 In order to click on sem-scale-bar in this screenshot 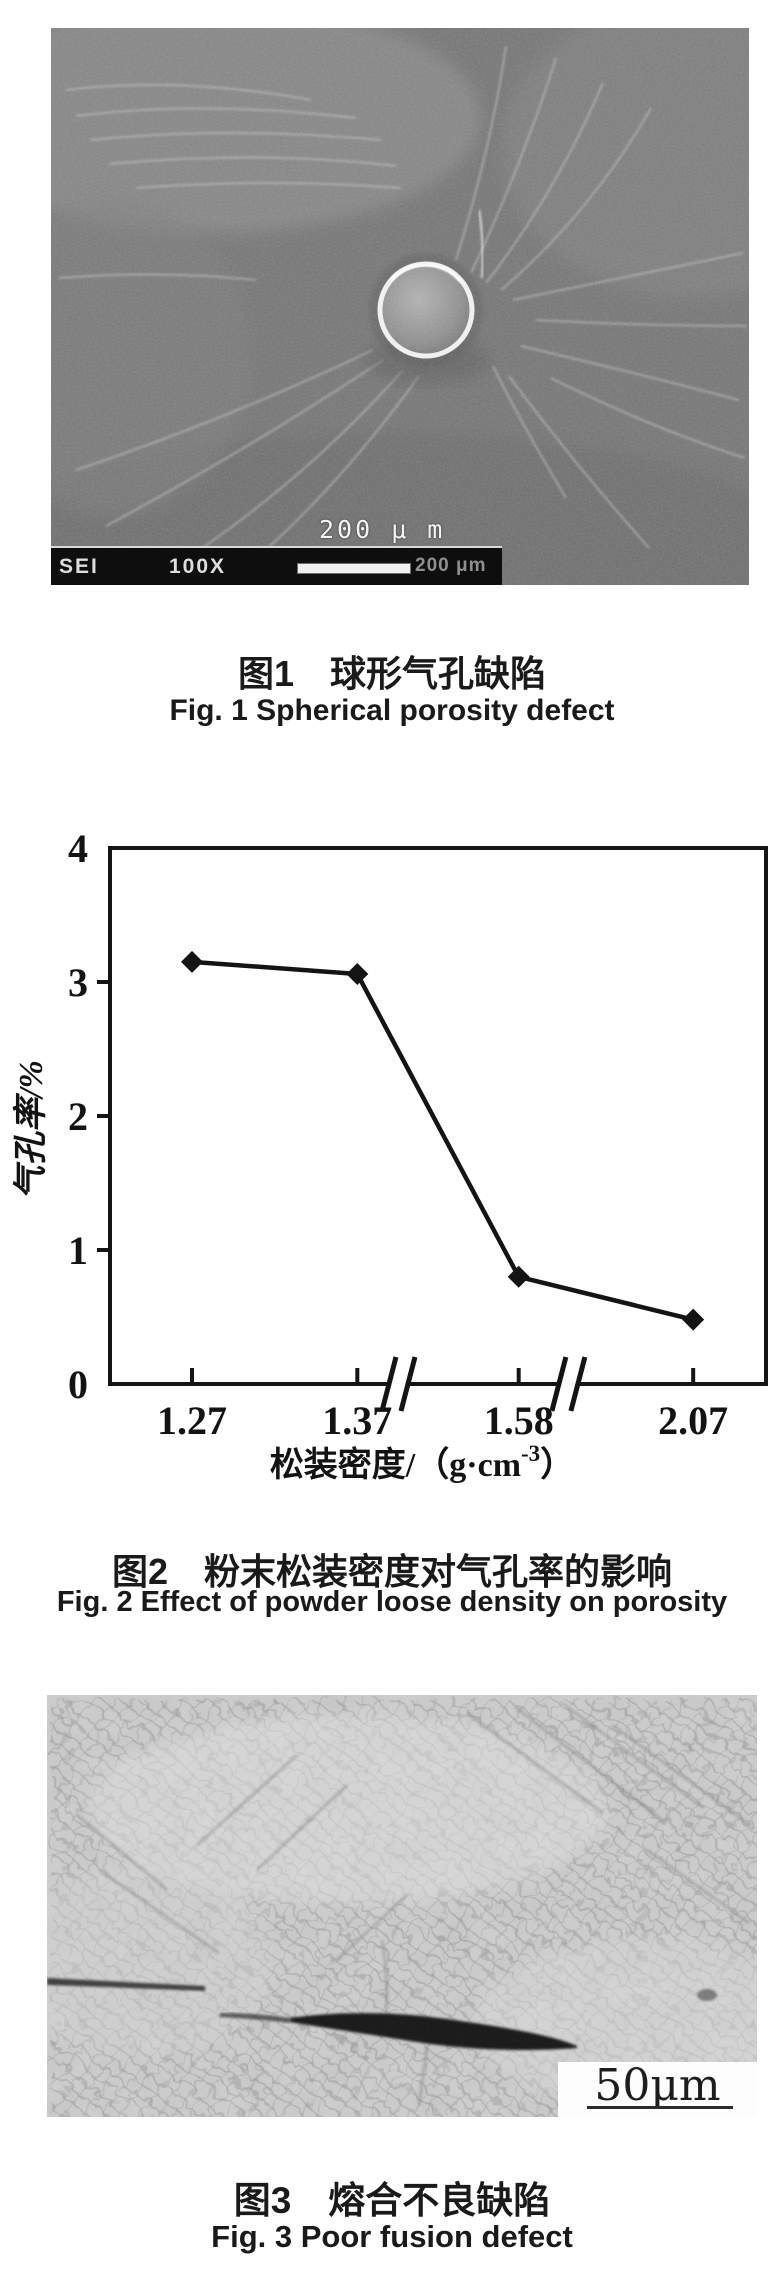, I will do `click(354, 568)`.